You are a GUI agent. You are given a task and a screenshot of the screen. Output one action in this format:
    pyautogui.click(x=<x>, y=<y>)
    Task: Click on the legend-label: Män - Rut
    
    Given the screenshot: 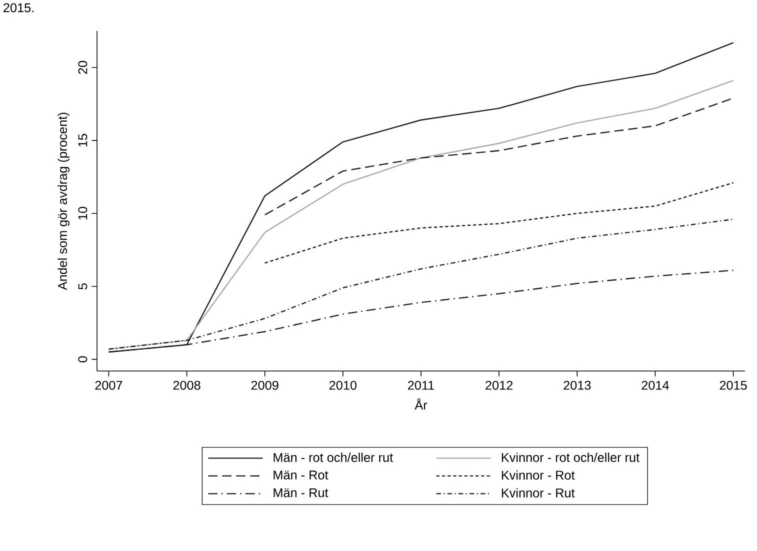 What is the action you would take?
    pyautogui.click(x=301, y=493)
    